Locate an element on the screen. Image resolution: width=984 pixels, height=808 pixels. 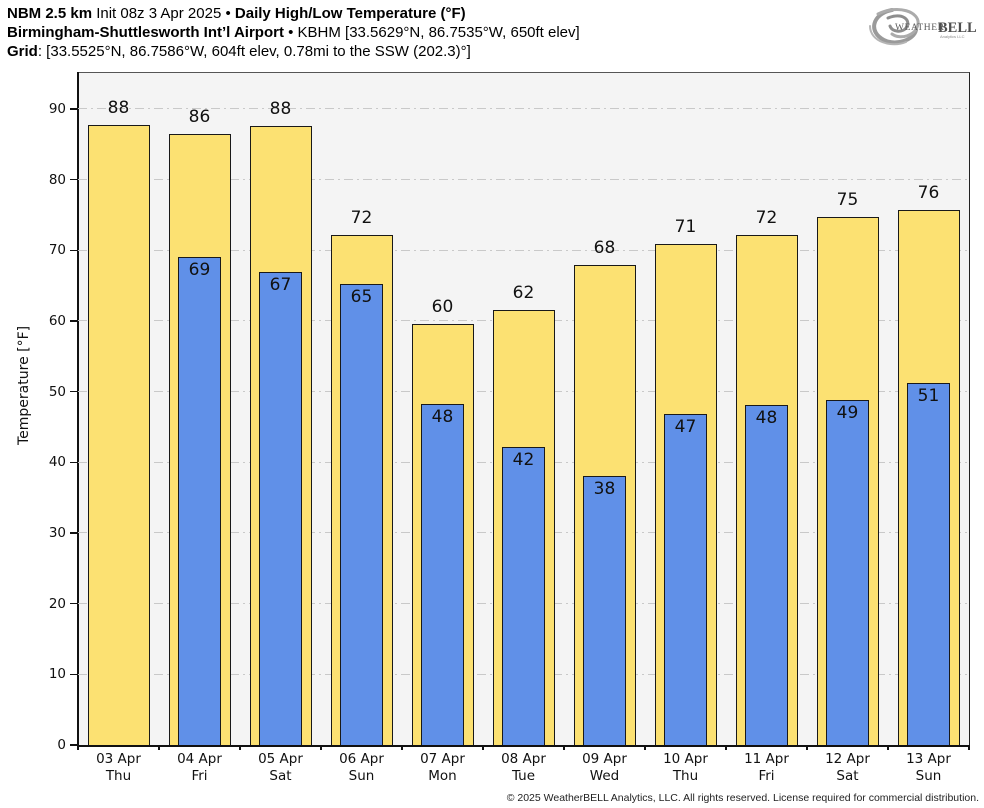
y-tick-label-30: 30 is located at coordinates (57, 532).